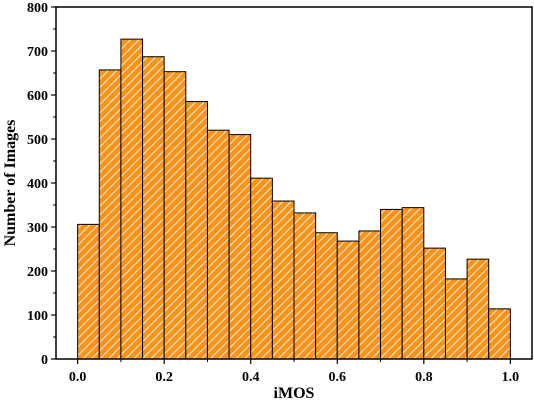  I want to click on y-tick-label: 600, so click(37, 96).